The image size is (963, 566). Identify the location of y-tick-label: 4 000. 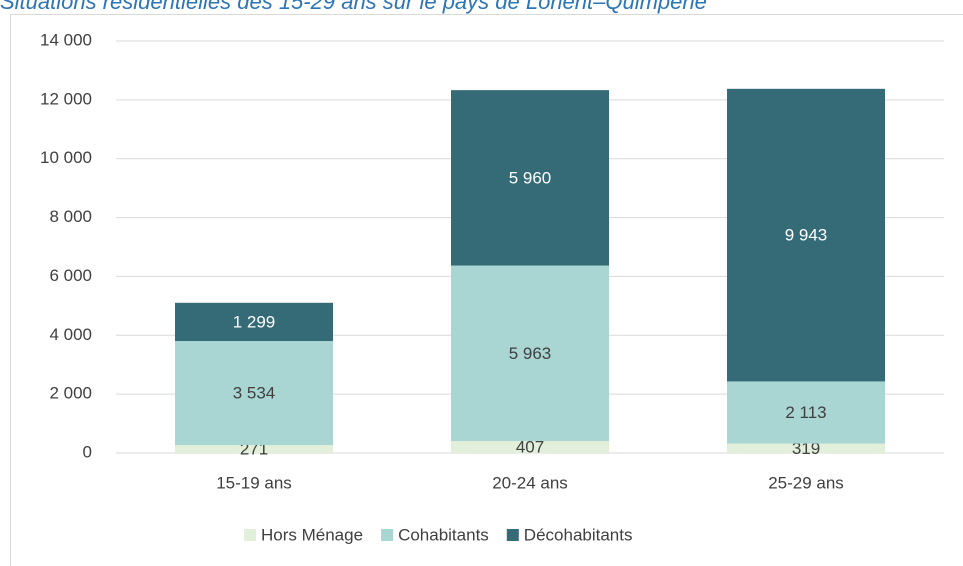
(70, 334).